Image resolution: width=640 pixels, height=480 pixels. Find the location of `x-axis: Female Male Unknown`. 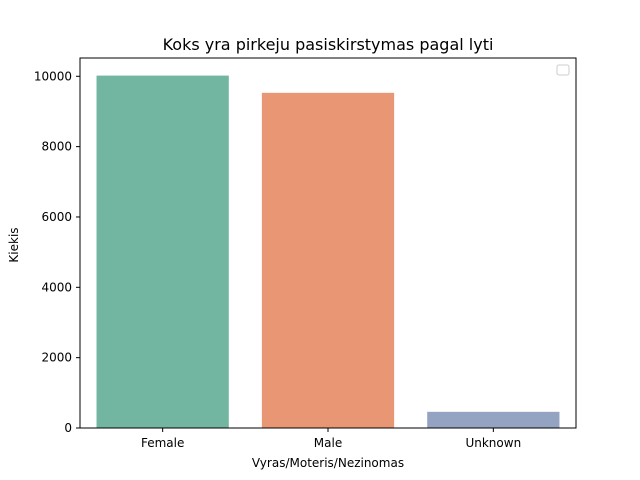

x-axis: Female Male Unknown is located at coordinates (331, 439).